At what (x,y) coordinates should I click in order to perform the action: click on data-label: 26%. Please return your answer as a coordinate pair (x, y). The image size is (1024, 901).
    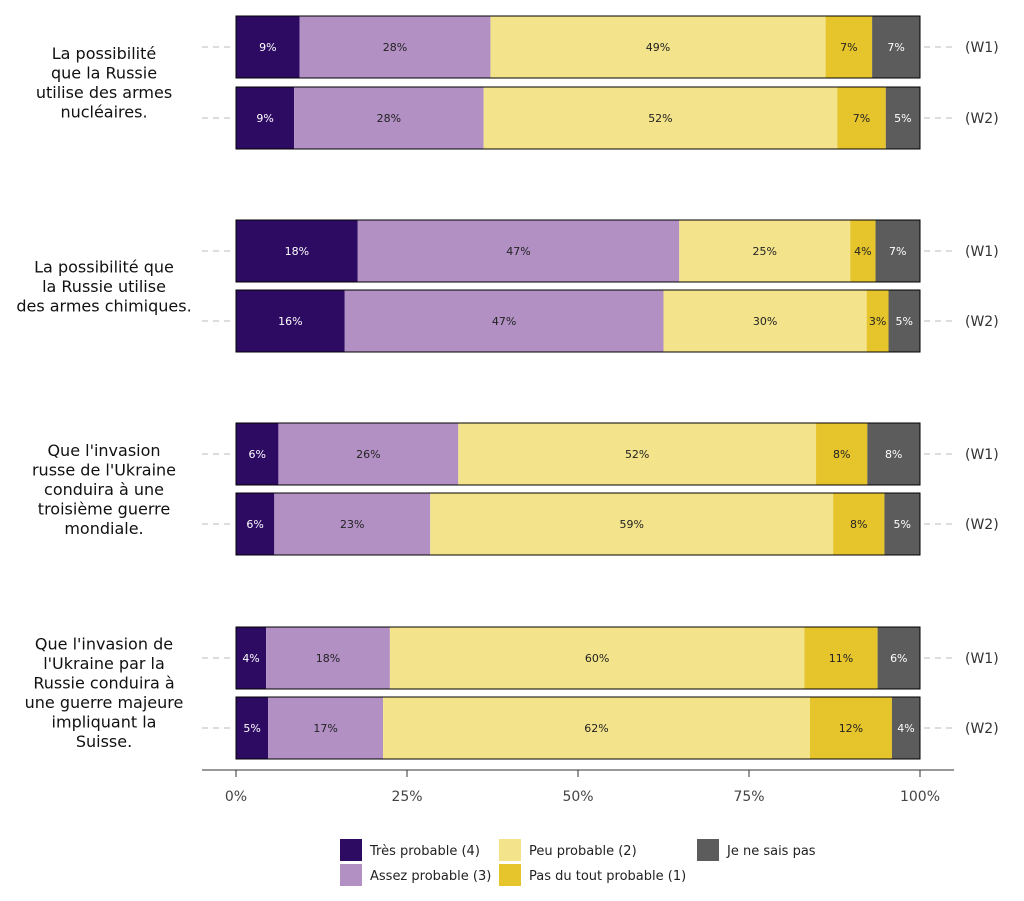
    Looking at the image, I should click on (368, 454).